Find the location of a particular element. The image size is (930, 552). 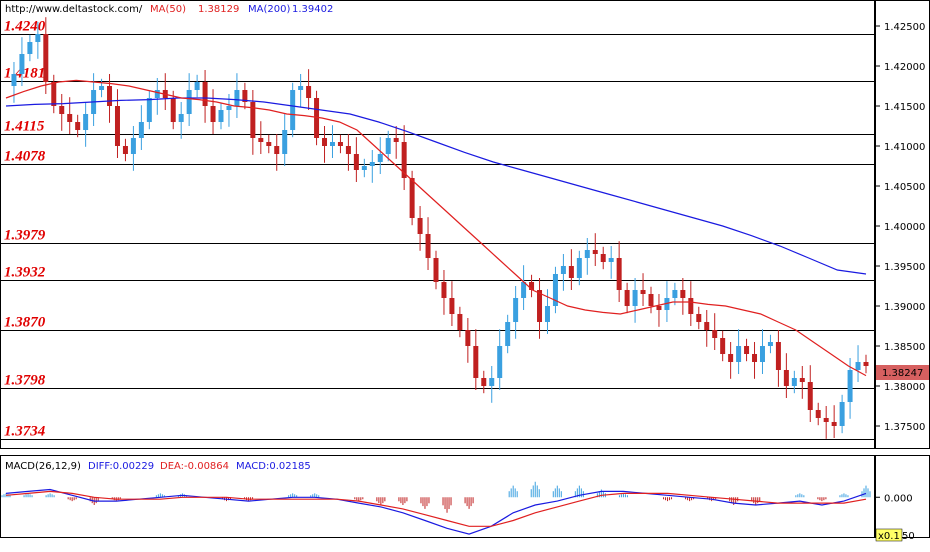

macd-tick-label: 0.000 is located at coordinates (898, 498).